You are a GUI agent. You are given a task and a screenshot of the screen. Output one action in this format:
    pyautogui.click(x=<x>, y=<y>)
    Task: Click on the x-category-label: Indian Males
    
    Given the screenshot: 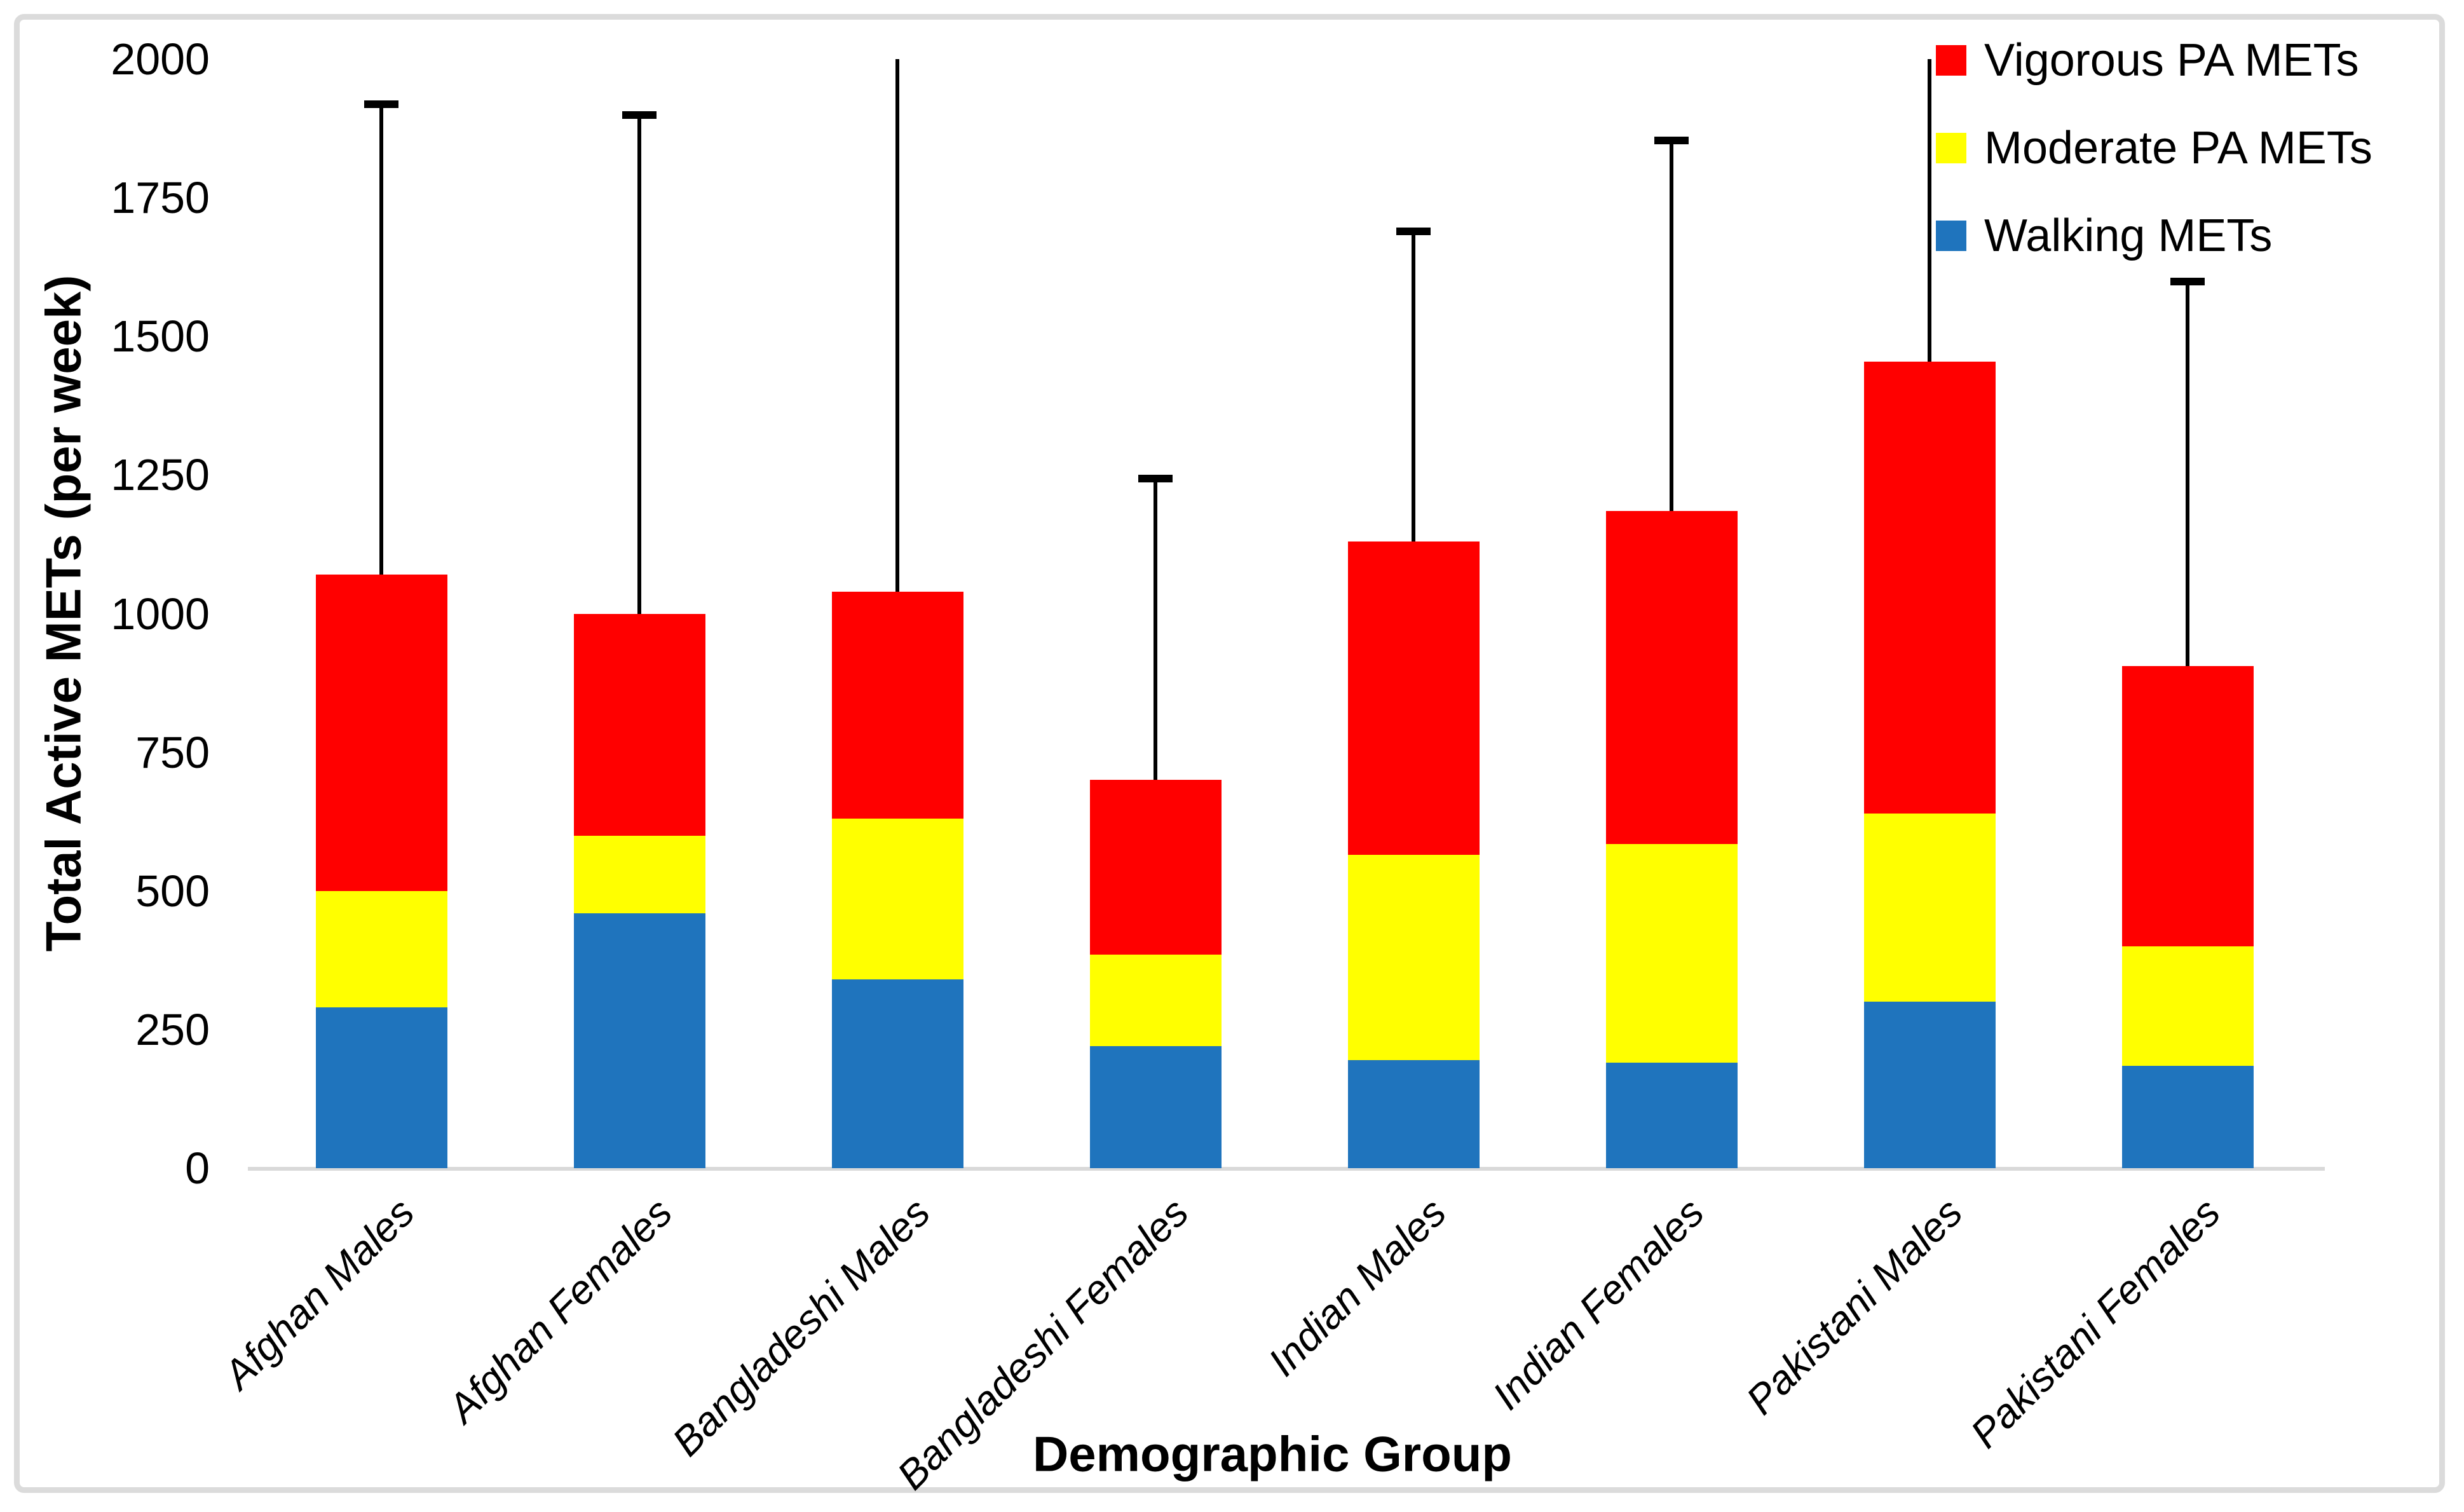 What is the action you would take?
    pyautogui.click(x=1357, y=1287)
    